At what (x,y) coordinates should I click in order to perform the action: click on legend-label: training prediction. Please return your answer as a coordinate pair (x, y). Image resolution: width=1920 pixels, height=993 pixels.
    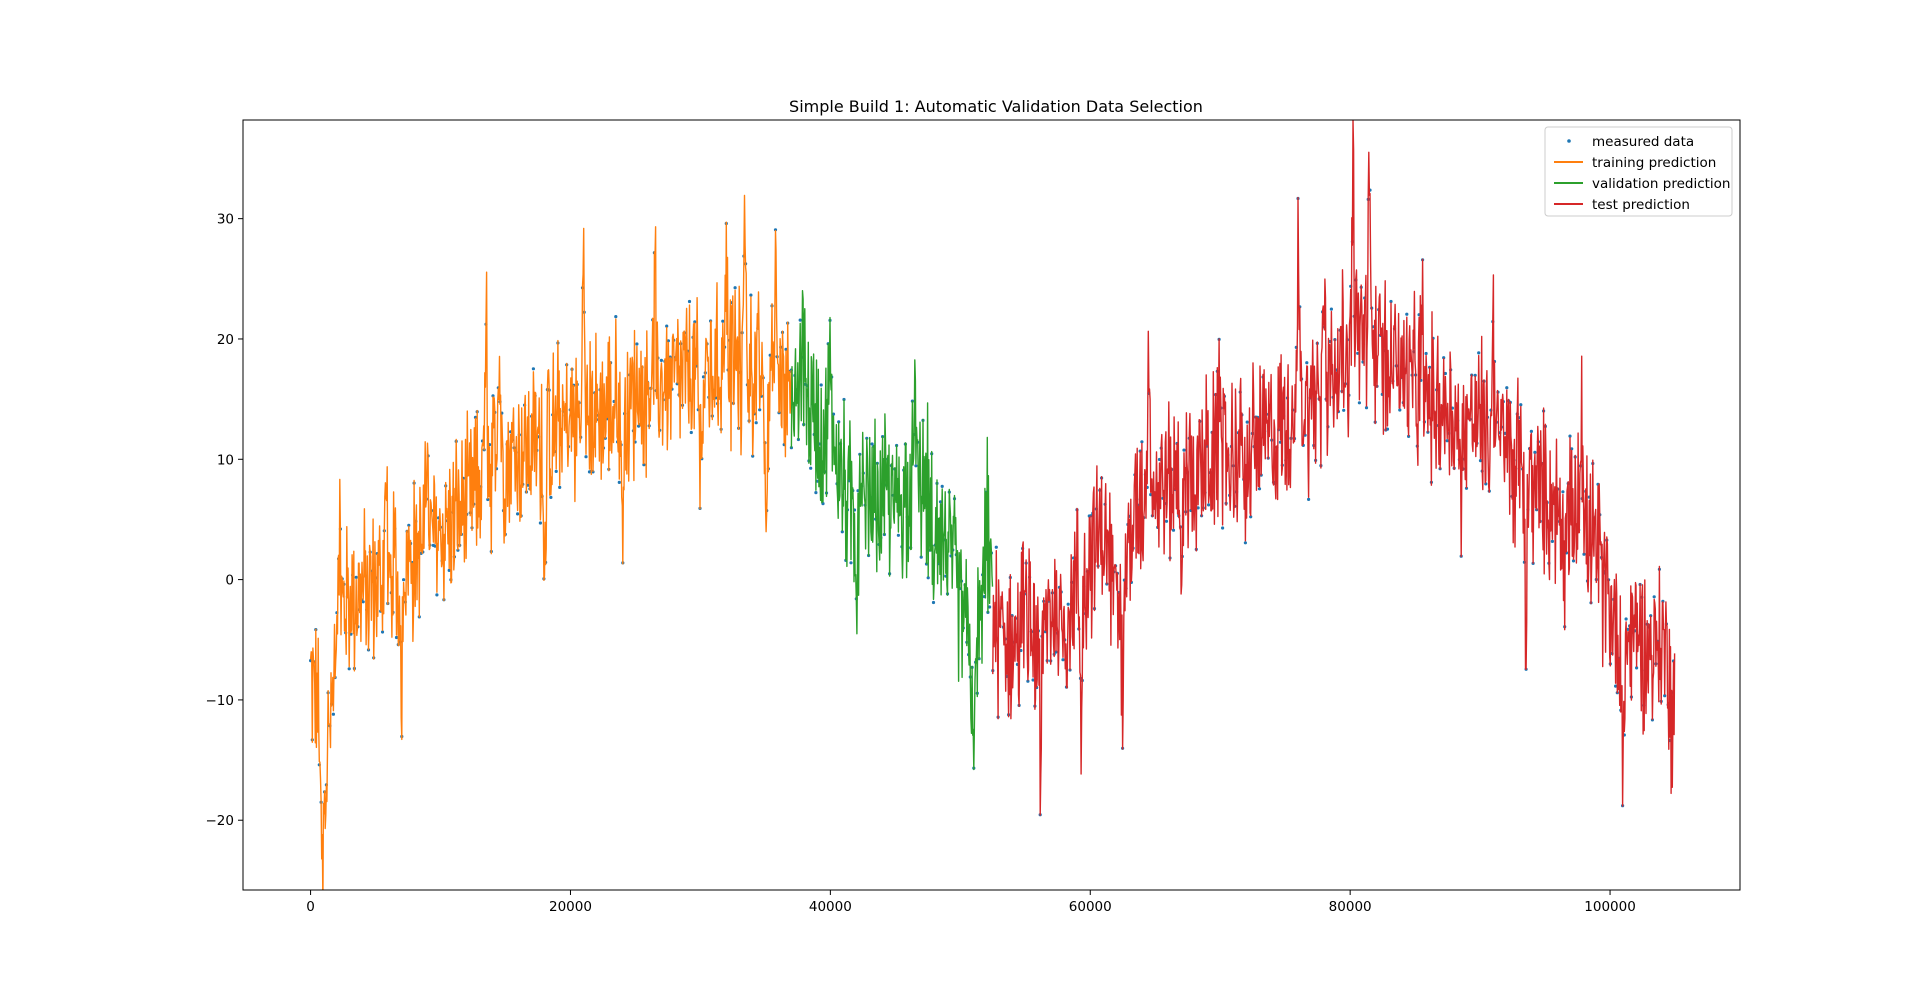
    Looking at the image, I should click on (1654, 163).